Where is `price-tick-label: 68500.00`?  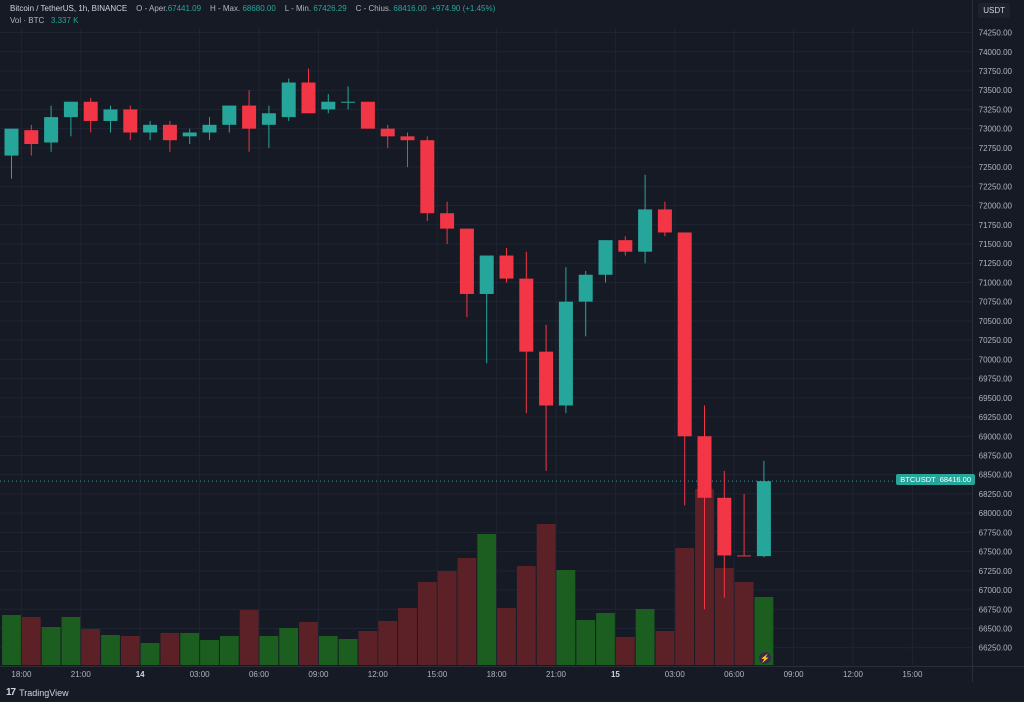
price-tick-label: 68500.00 is located at coordinates (996, 475).